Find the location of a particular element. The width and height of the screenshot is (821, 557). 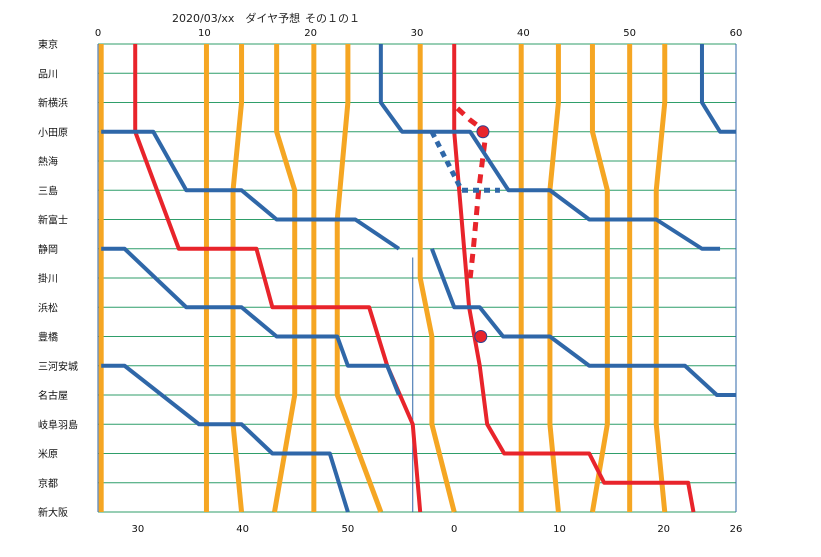

station-label: 新富士 is located at coordinates (53, 220).